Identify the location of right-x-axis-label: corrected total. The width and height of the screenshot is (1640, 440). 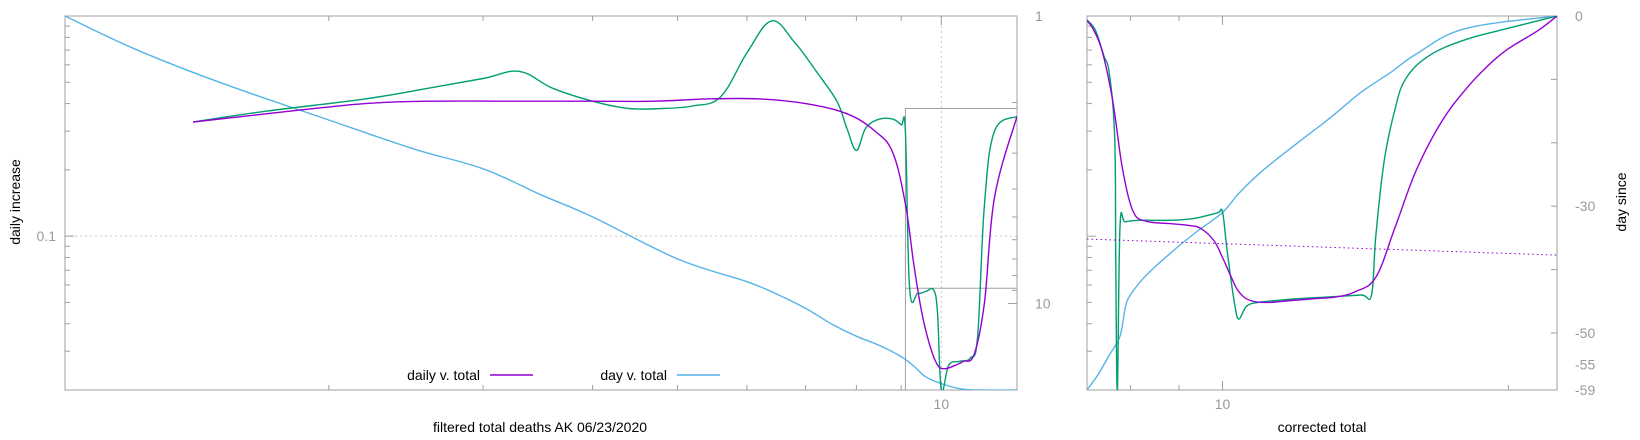
(1322, 427).